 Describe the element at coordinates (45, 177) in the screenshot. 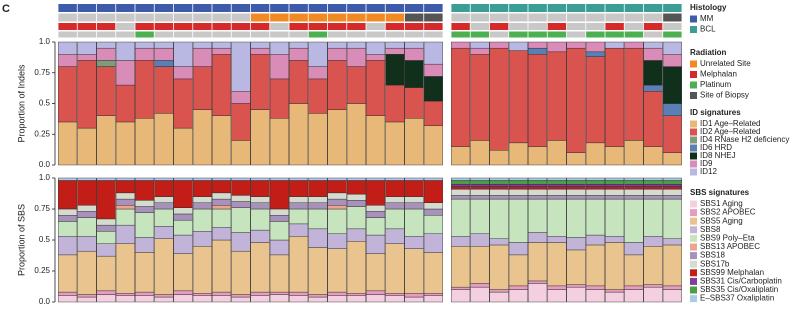

I see `y-tick-label: 1.0` at that location.